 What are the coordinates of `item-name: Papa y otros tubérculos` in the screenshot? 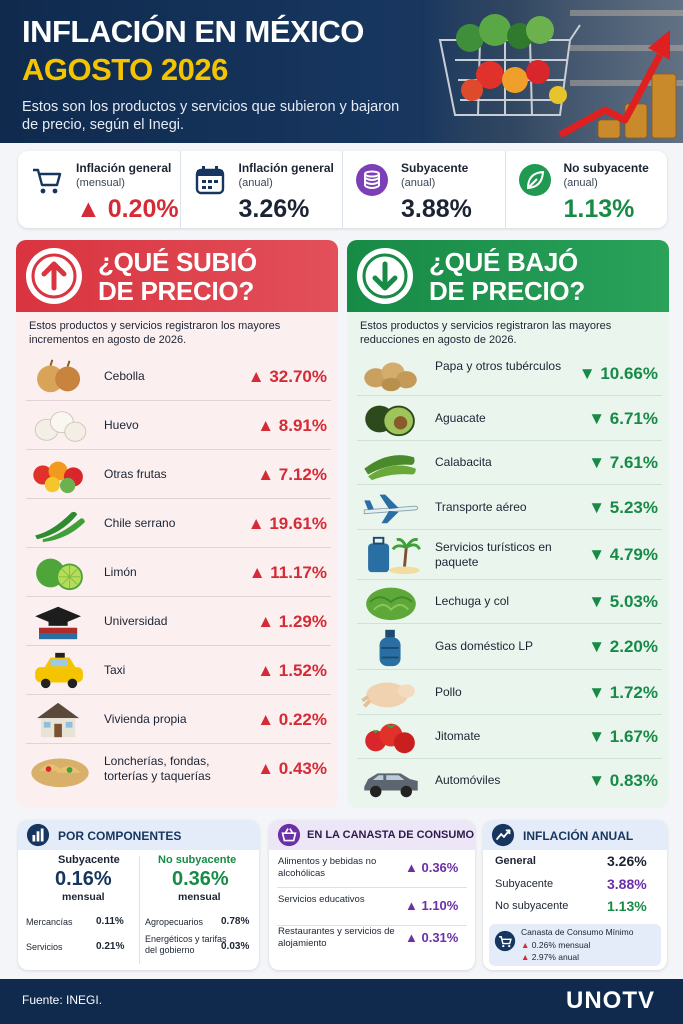 It's located at (498, 366).